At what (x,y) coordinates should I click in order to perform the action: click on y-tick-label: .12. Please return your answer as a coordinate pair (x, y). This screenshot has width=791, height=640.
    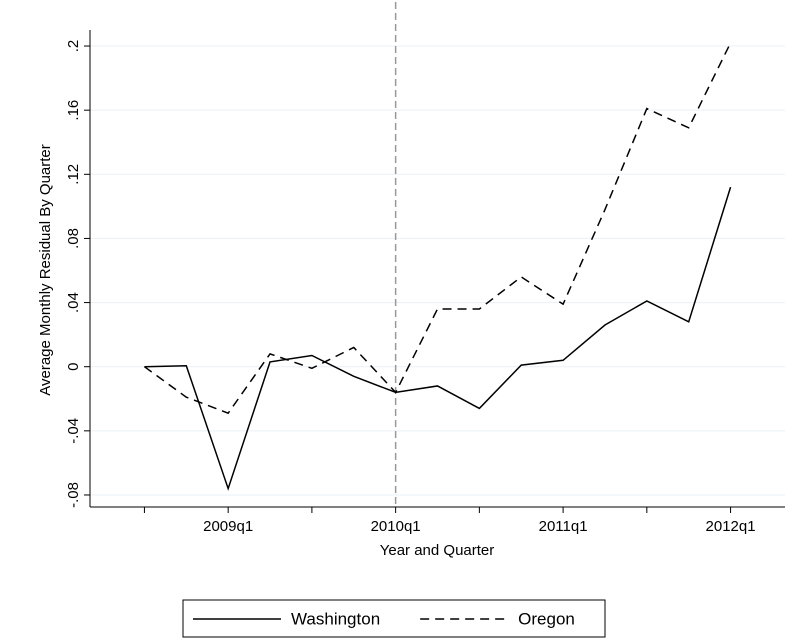
    Looking at the image, I should click on (73, 174).